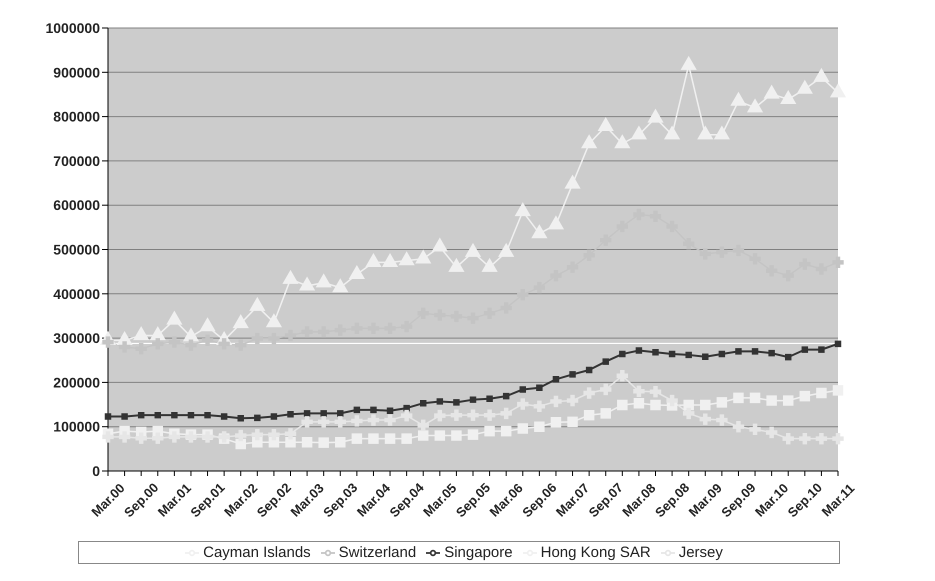  What do you see at coordinates (72, 28) in the screenshot?
I see `y-tick-label: 1000000` at bounding box center [72, 28].